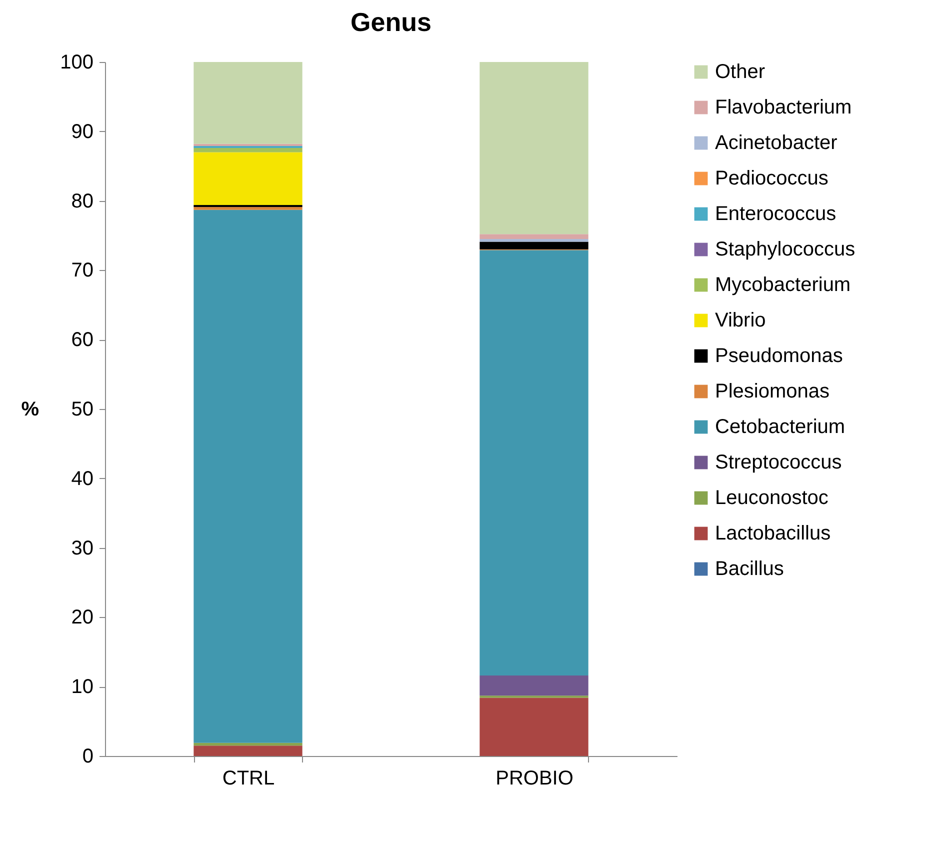 The height and width of the screenshot is (854, 949). Describe the element at coordinates (773, 533) in the screenshot. I see `legend-label: Lactobacillus` at that location.